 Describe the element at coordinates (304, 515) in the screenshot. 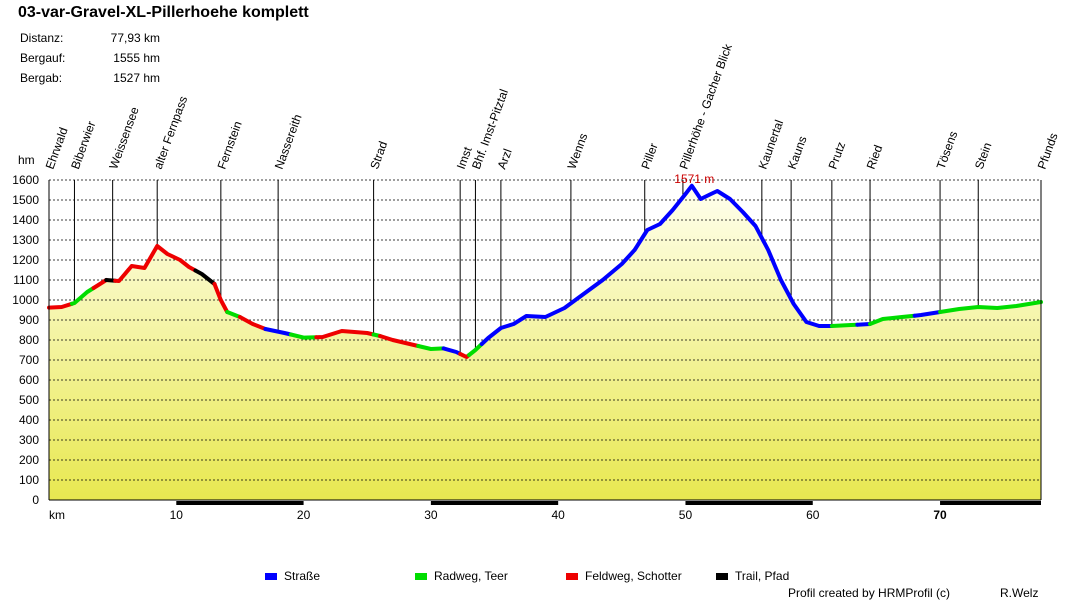

I see `x-tick-label: 20` at that location.